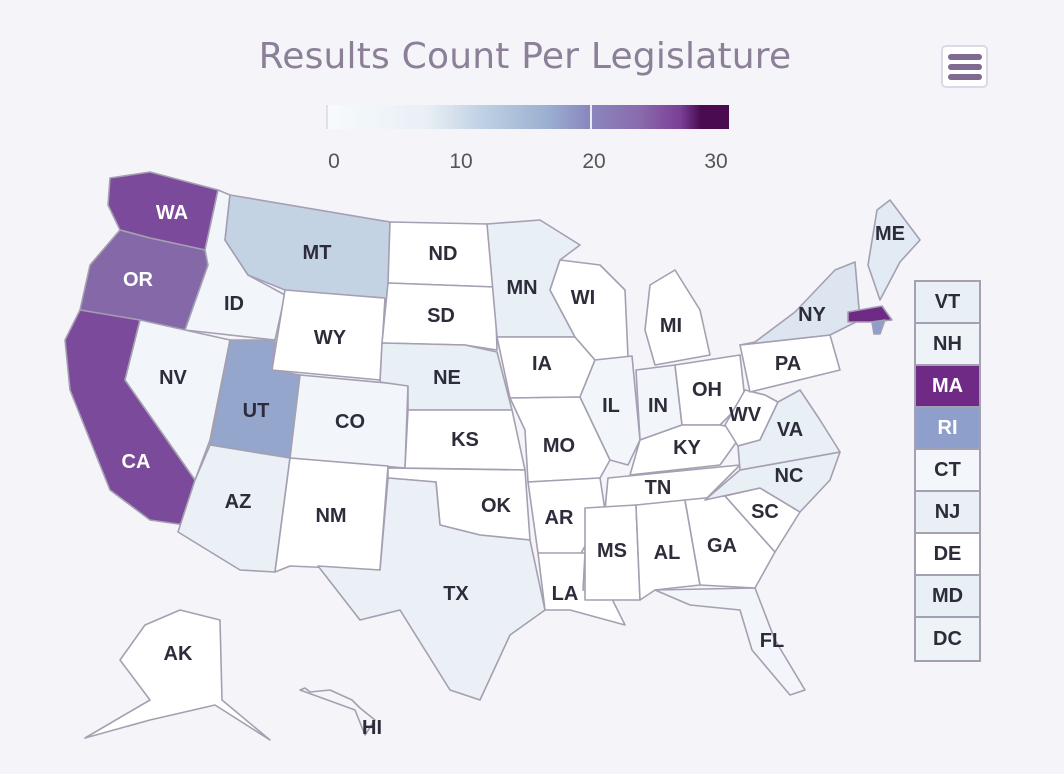  What do you see at coordinates (447, 378) in the screenshot?
I see `state-label-ne: NE` at bounding box center [447, 378].